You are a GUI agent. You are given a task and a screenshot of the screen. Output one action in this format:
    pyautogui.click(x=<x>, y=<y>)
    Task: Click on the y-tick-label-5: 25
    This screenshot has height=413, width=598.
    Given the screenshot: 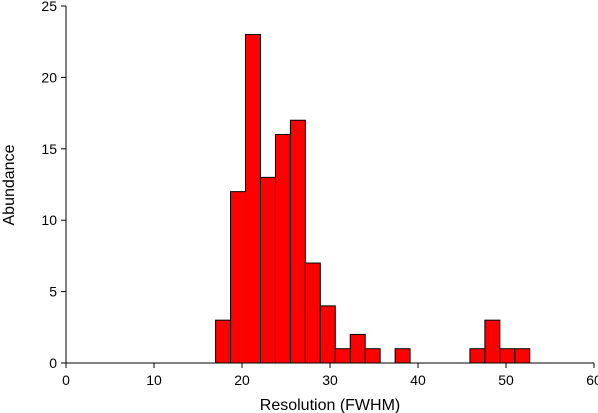 What is the action you would take?
    pyautogui.click(x=49, y=7)
    